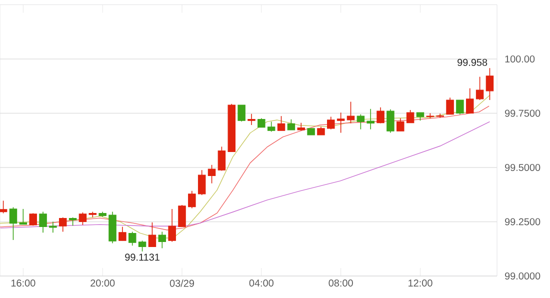  What do you see at coordinates (420, 283) in the screenshot?
I see `x-tick-label: 12:00` at bounding box center [420, 283].